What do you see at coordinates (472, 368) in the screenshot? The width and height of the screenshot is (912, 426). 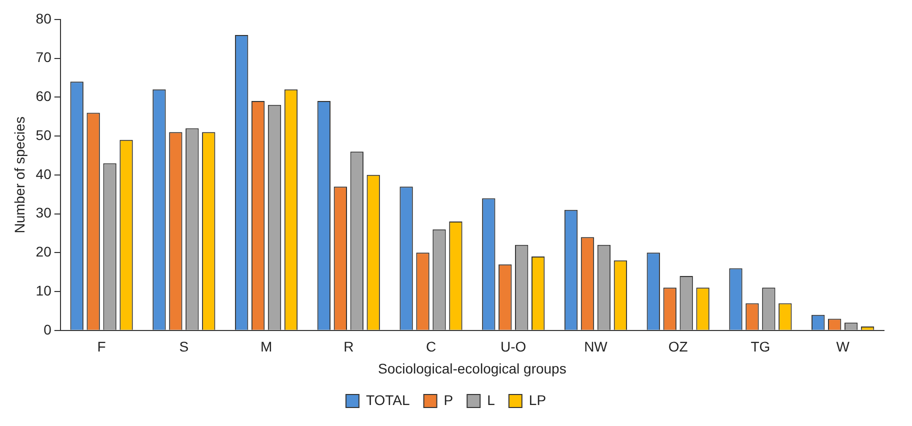 I see `x-axis-title: Sociological-ecological groups` at bounding box center [472, 368].